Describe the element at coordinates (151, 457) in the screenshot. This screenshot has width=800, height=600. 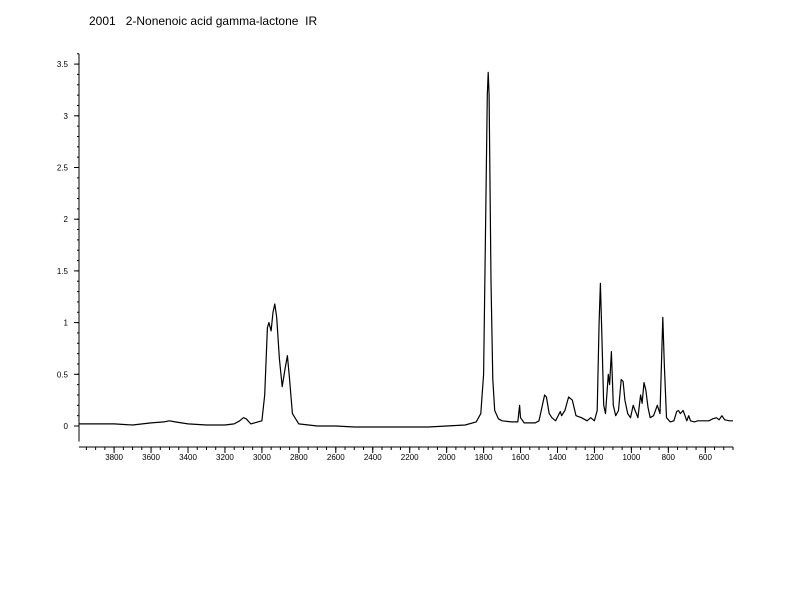
I see `x-tick-label: 3600` at that location.